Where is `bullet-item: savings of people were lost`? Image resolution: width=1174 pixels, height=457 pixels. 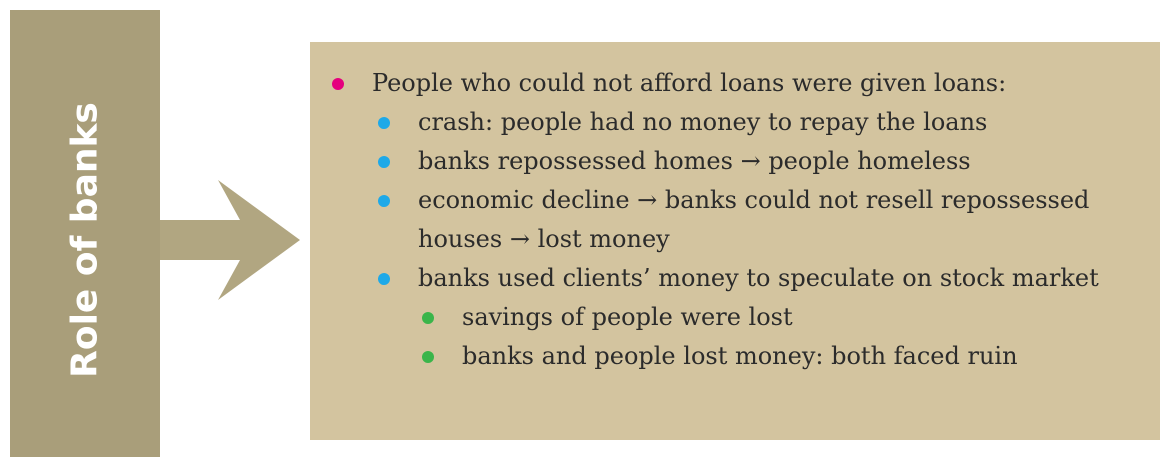 bullet-item: savings of people were lost is located at coordinates (786, 317).